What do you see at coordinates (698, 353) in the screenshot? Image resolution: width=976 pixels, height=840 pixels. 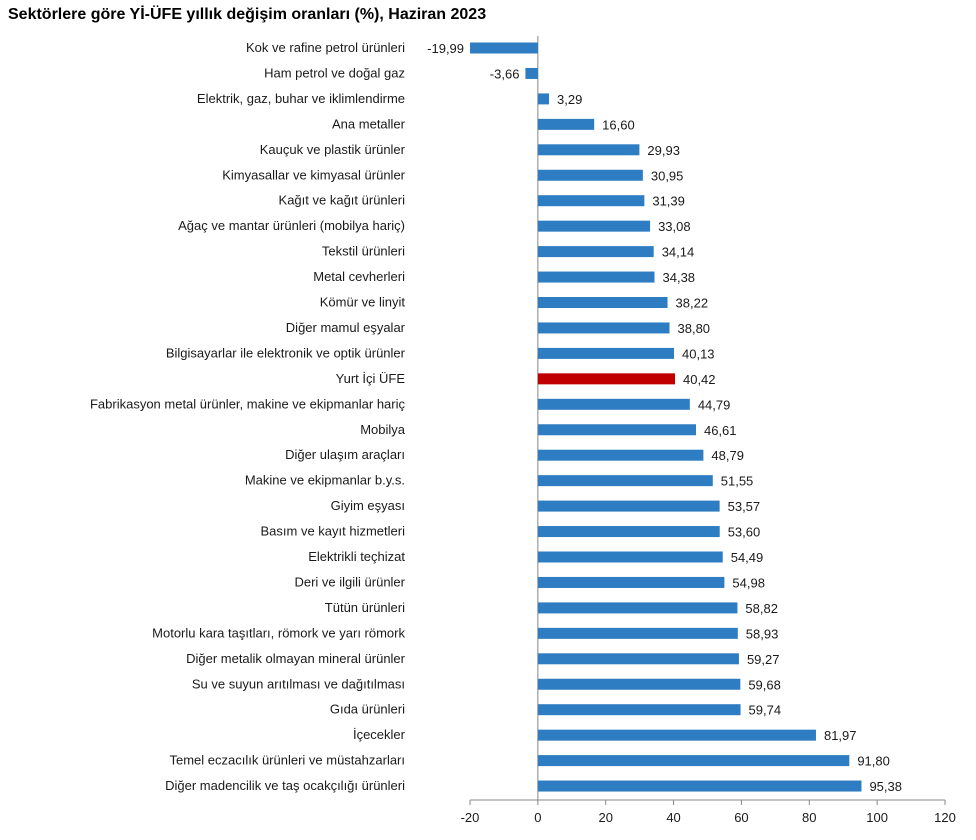 I see `value-label: 40,13` at bounding box center [698, 353].